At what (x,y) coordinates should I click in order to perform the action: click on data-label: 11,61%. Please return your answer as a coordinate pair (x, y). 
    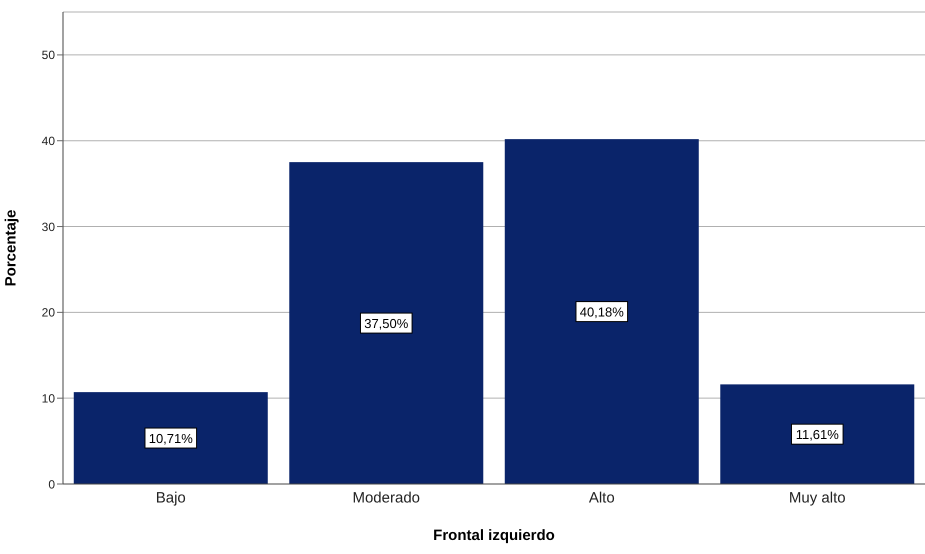
    Looking at the image, I should click on (818, 434).